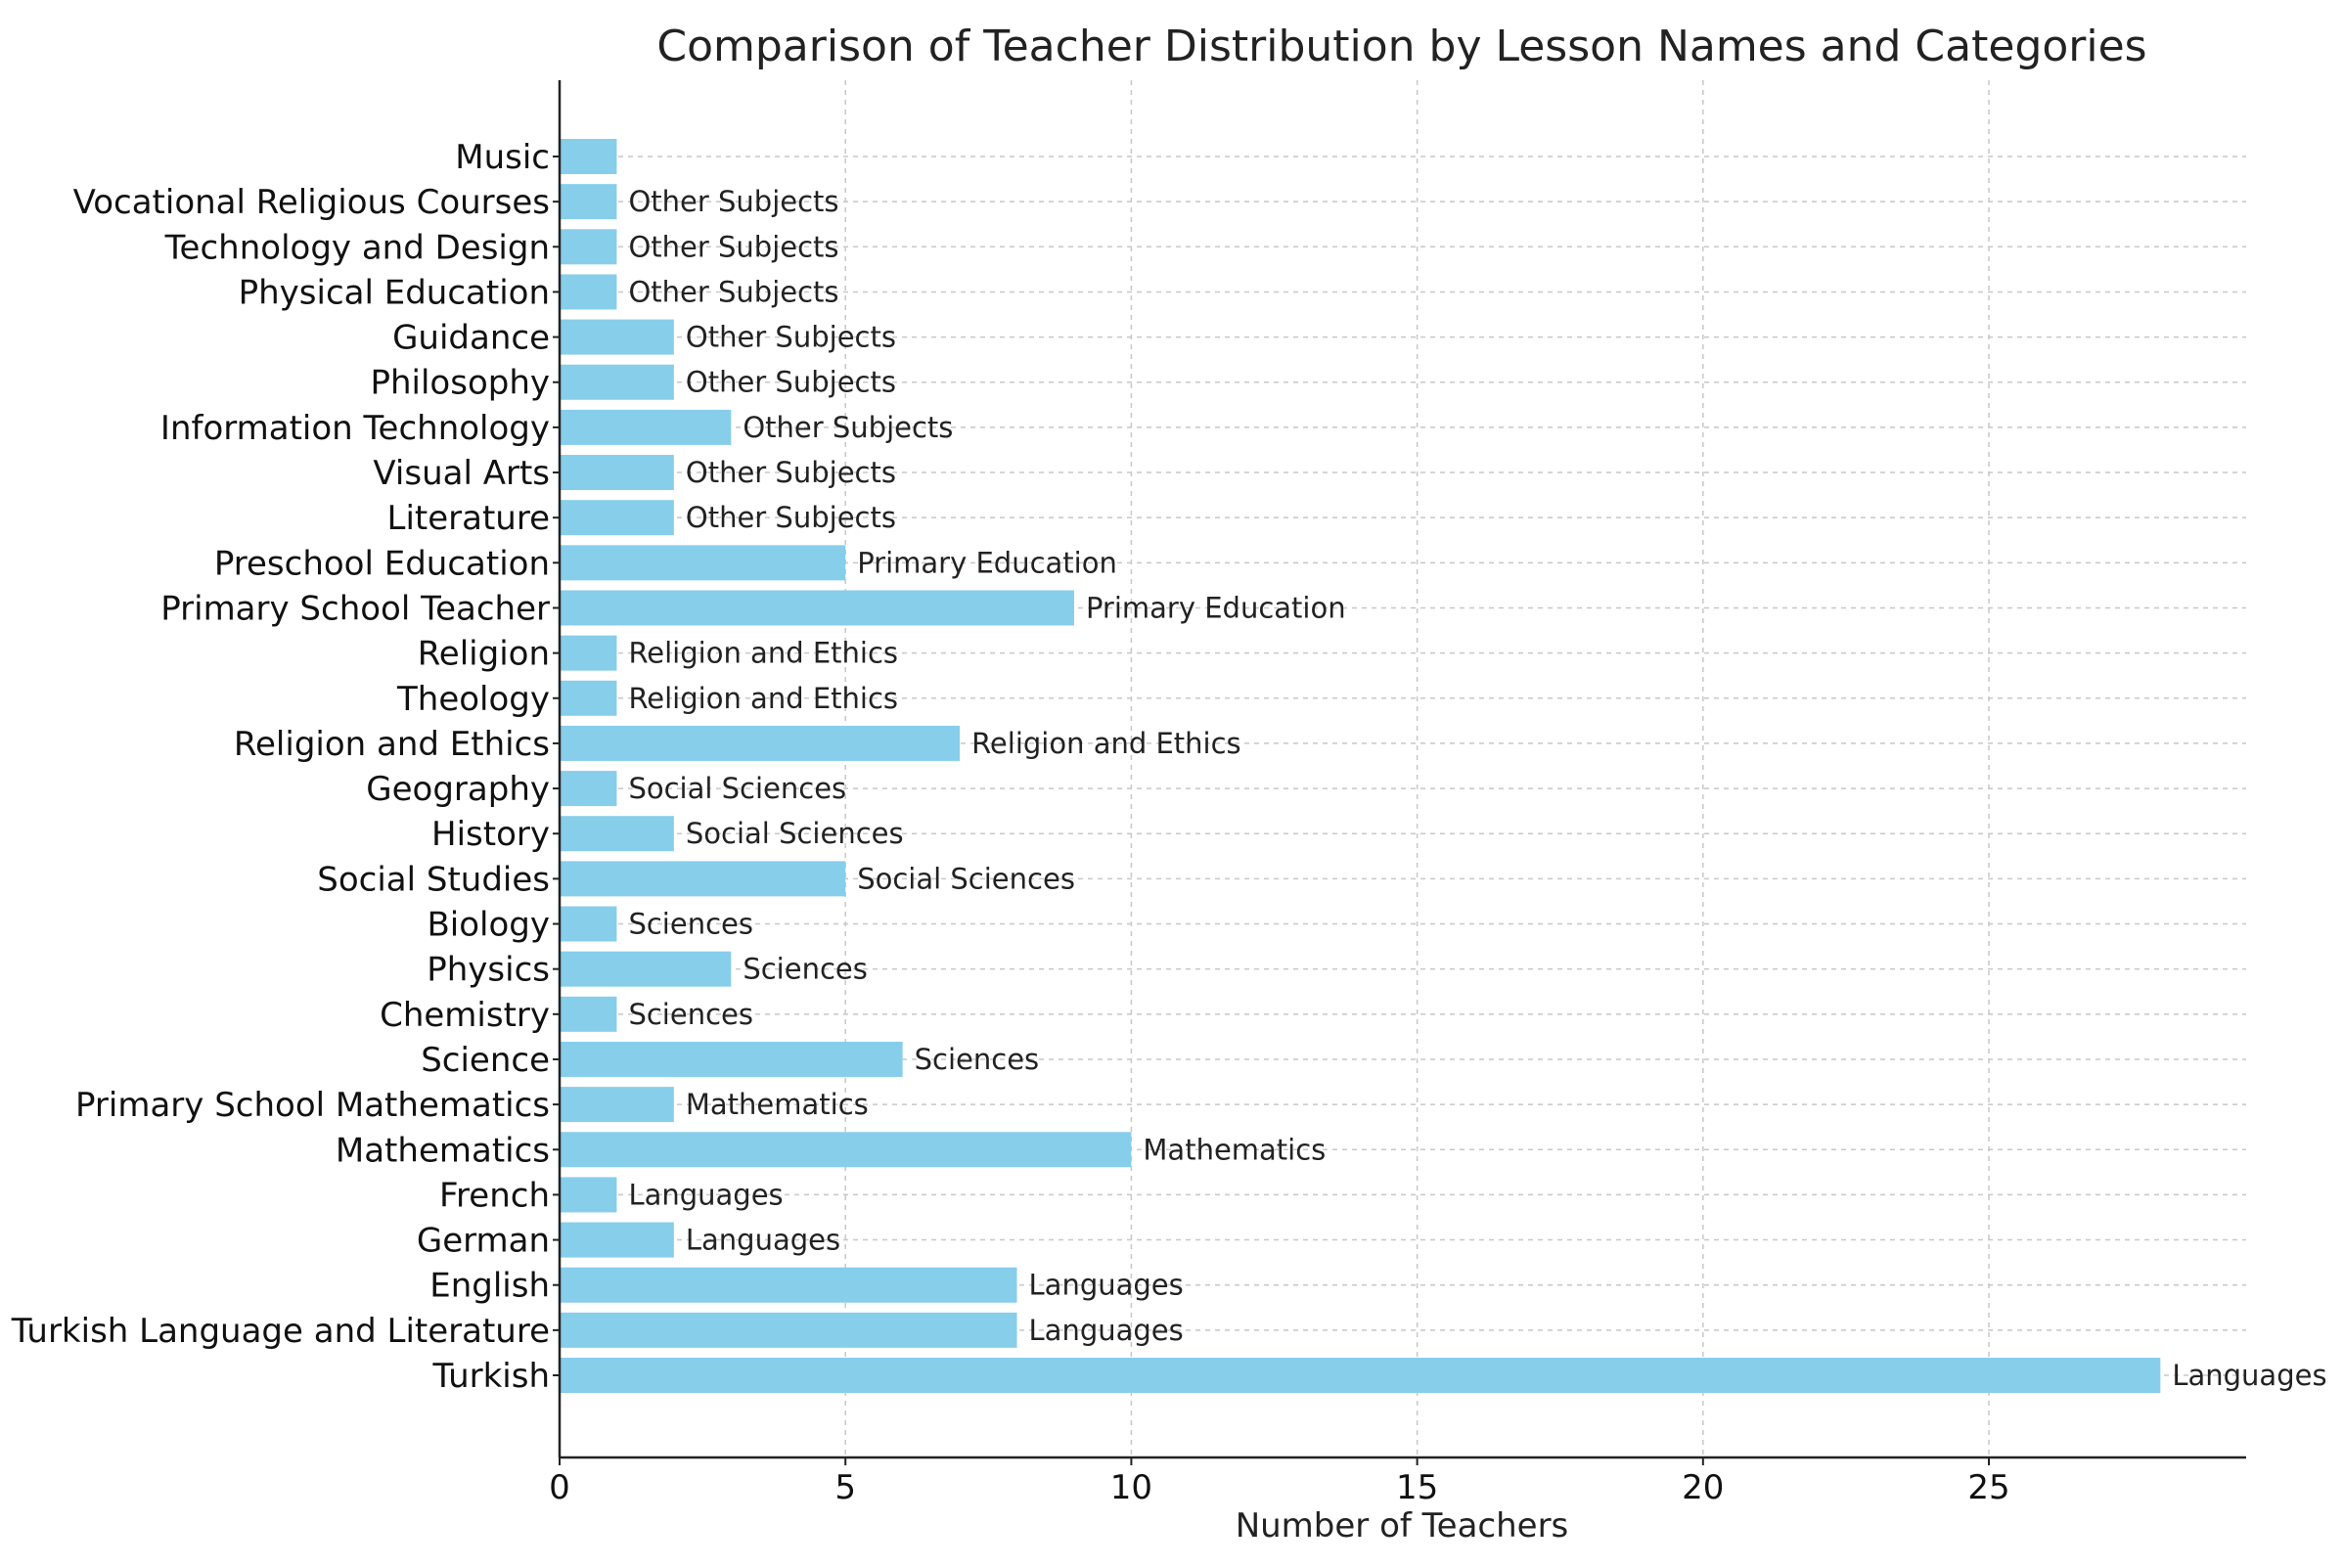 The image size is (2343, 1568). I want to click on y-tick-label: Preschool Education, so click(382, 563).